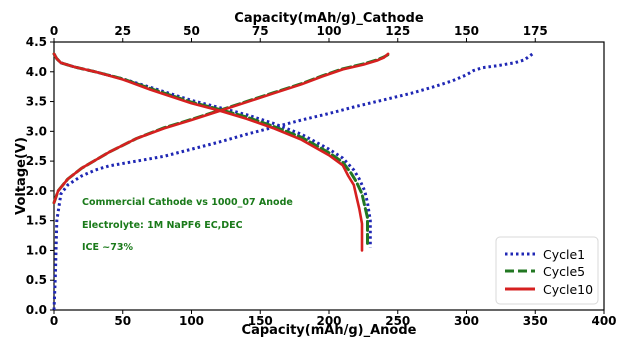  What do you see at coordinates (36, 131) in the screenshot?
I see `y-tick-label: 3.0` at bounding box center [36, 131].